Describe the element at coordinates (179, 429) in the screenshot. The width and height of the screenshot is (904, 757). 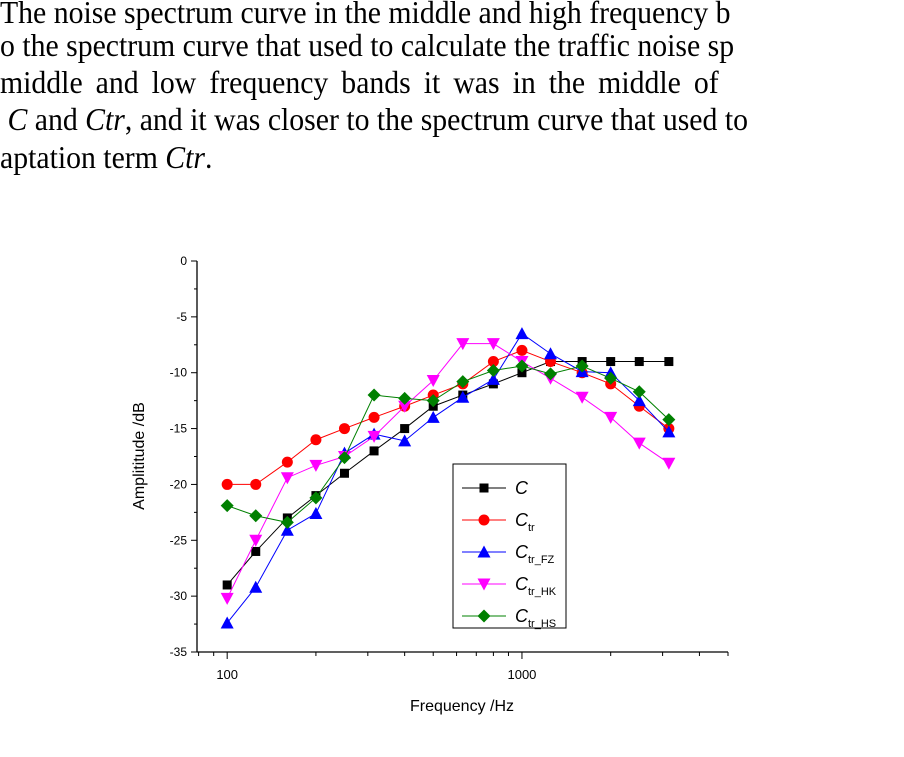
I see `y-tick-label: -15` at that location.